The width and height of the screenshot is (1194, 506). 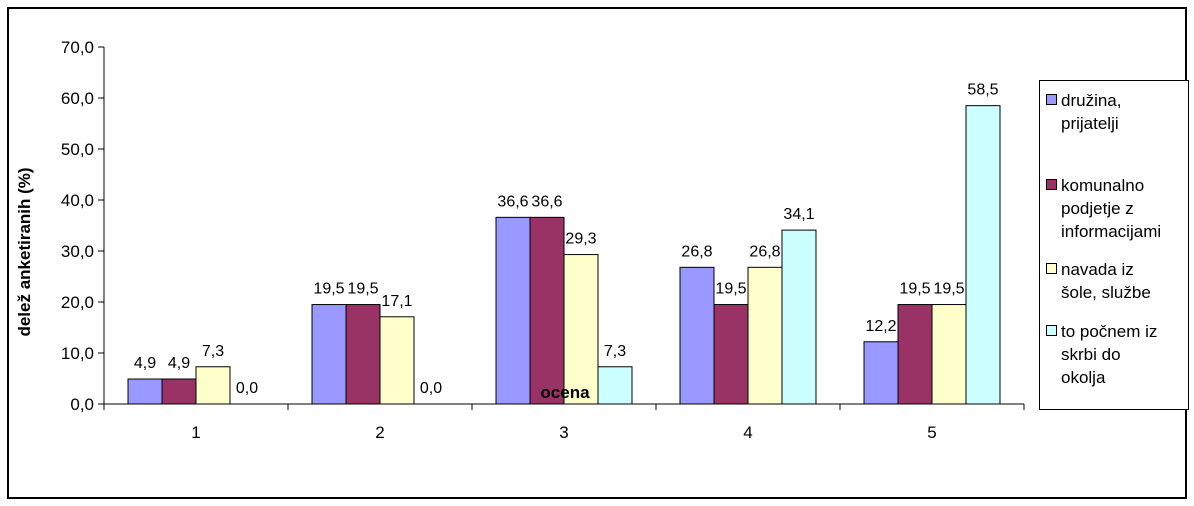 What do you see at coordinates (77, 149) in the screenshot?
I see `y-tick-label: 50,0` at bounding box center [77, 149].